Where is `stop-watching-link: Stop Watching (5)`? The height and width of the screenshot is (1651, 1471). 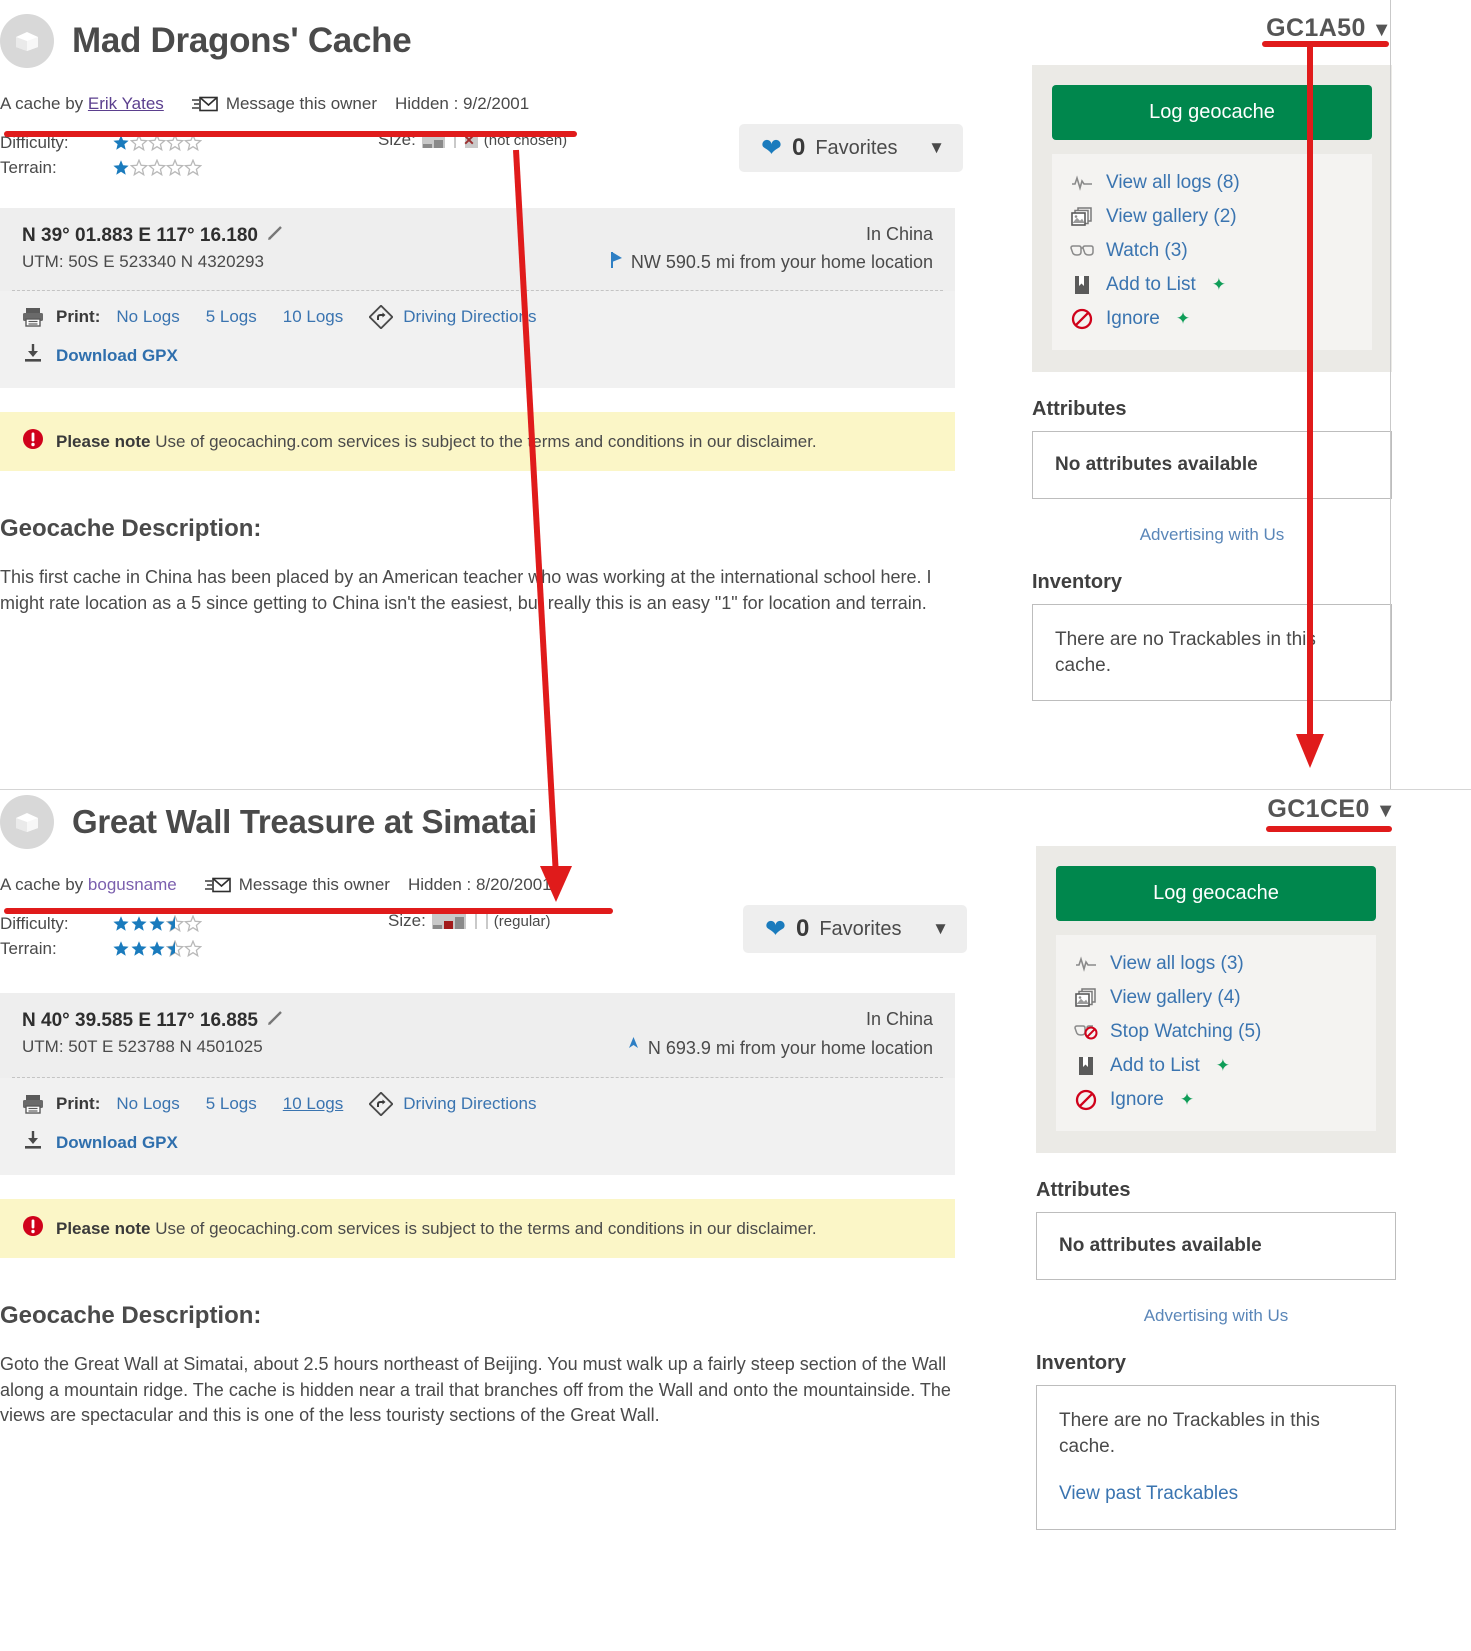
stop-watching-link: Stop Watching (5) is located at coordinates (1186, 1031).